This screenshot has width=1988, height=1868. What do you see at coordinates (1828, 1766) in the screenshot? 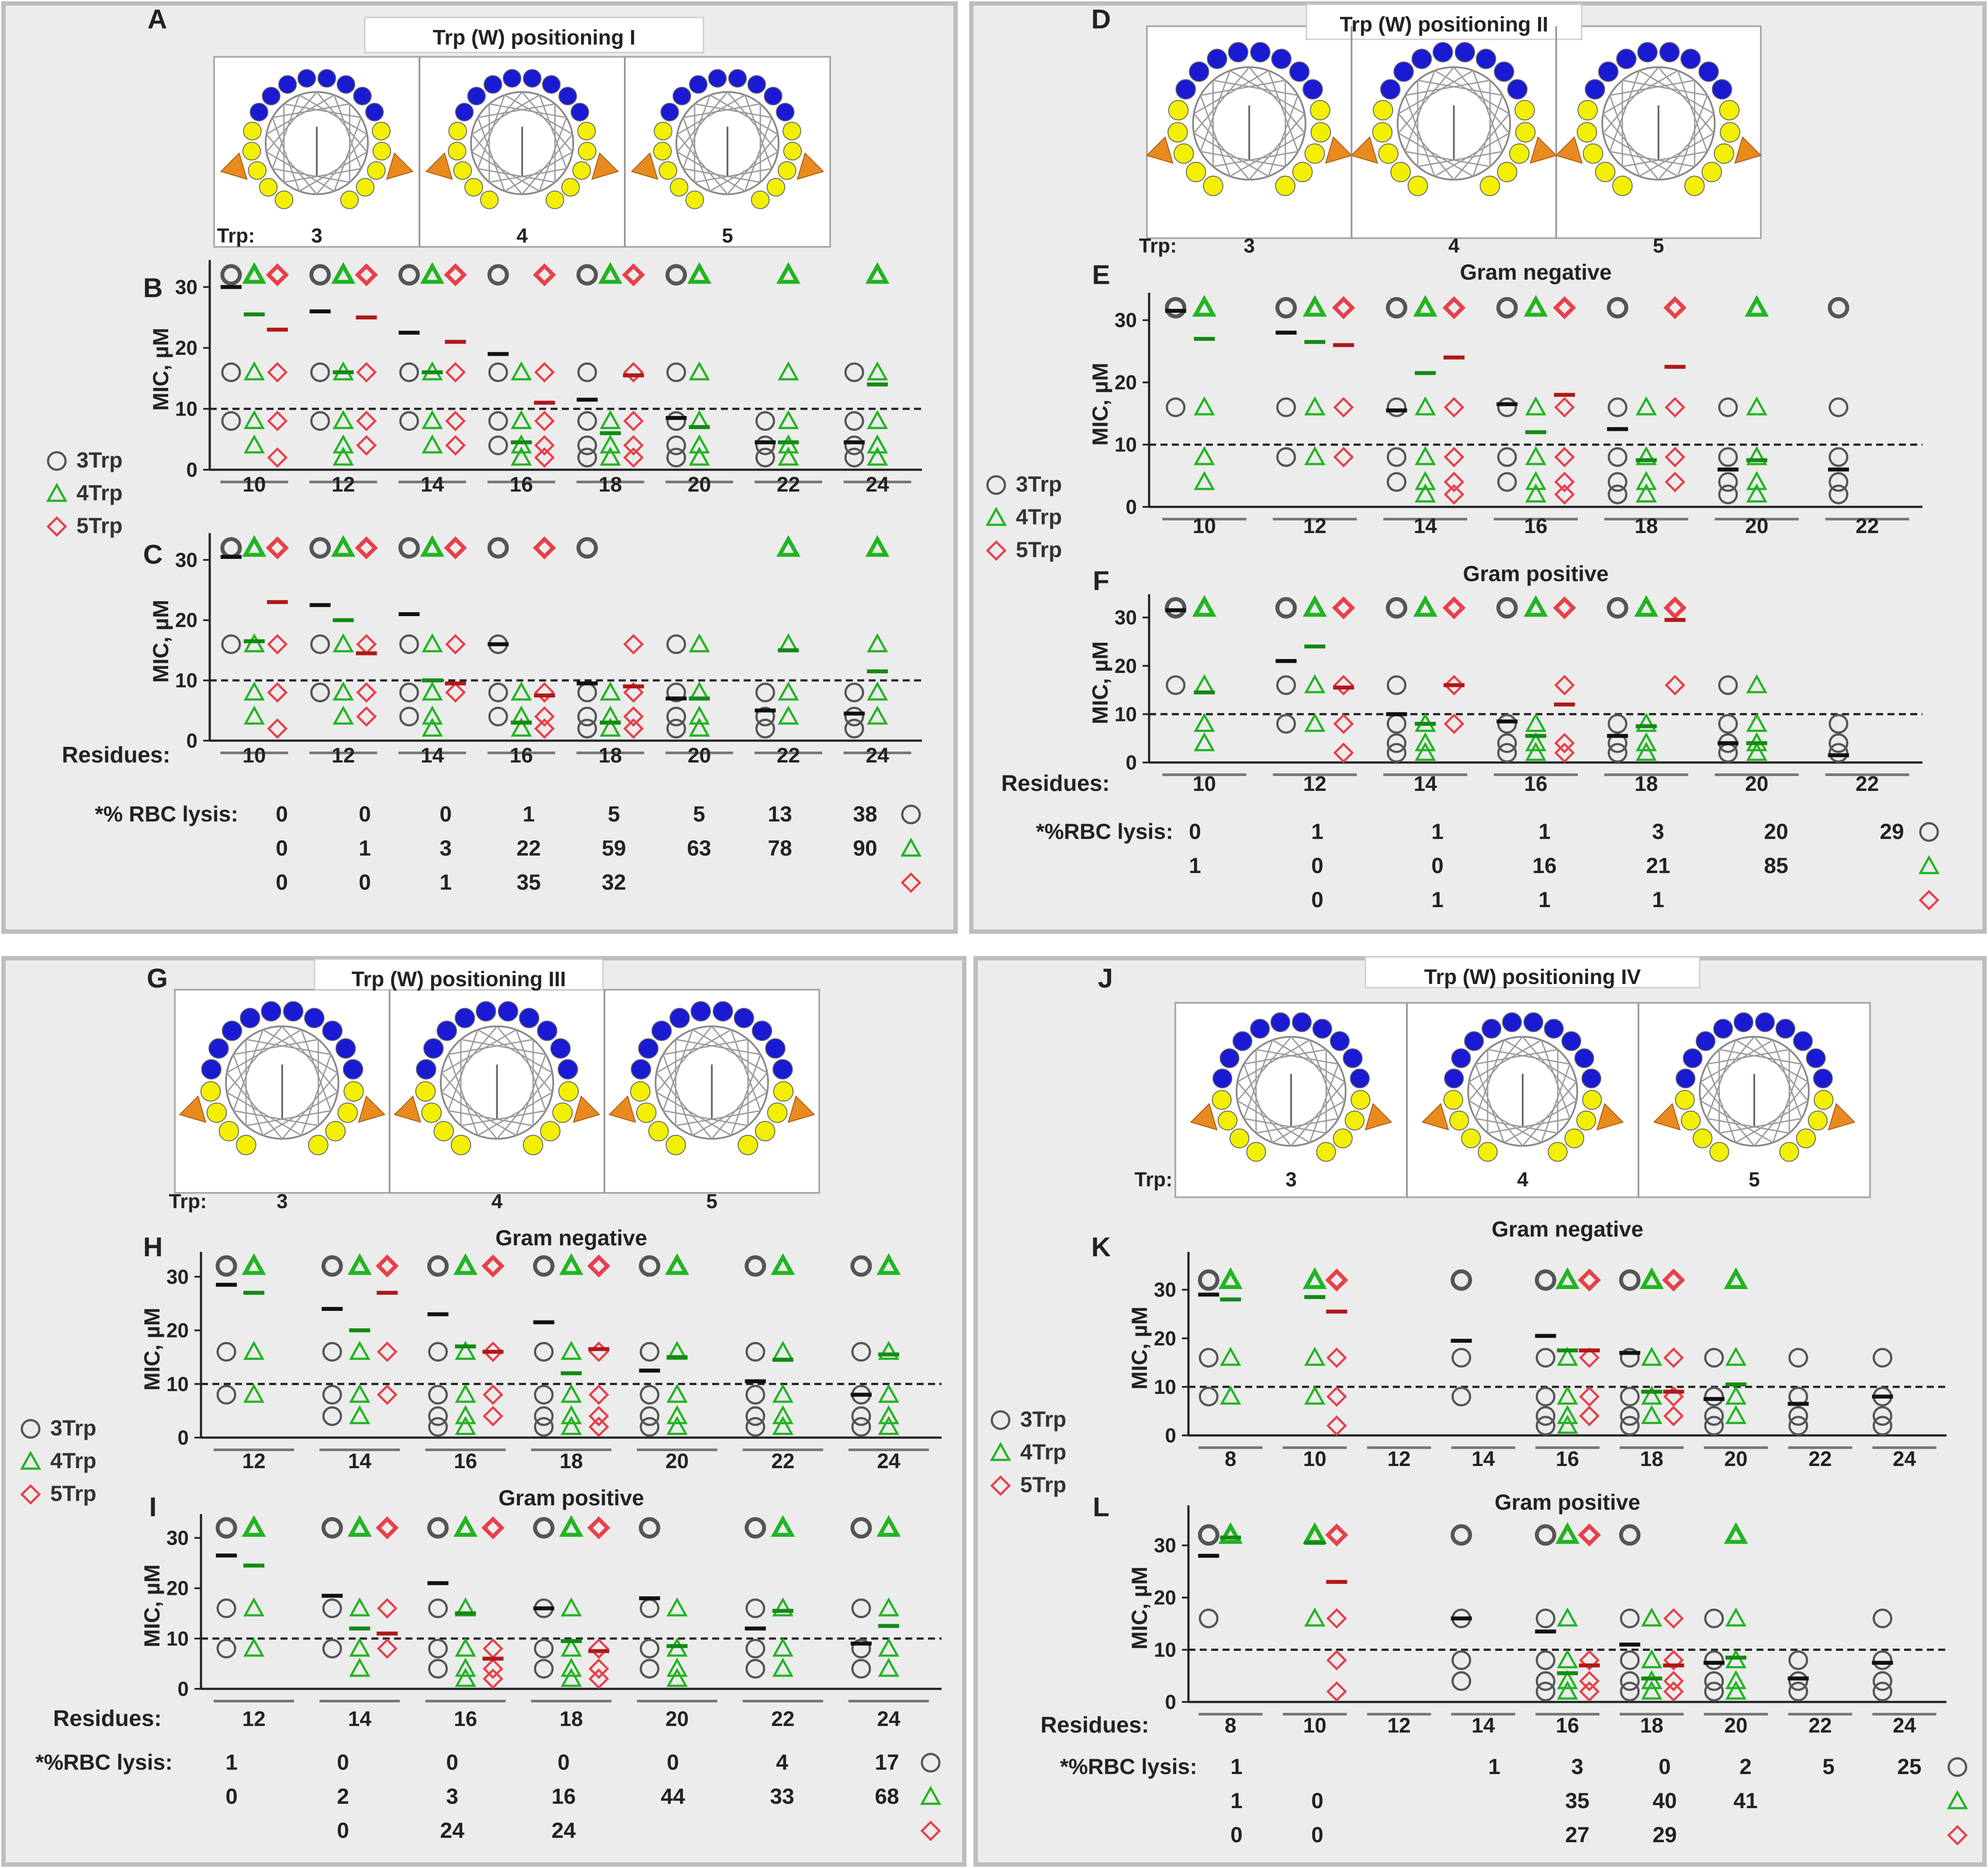
I see `rbc-lysis-value: 5` at bounding box center [1828, 1766].